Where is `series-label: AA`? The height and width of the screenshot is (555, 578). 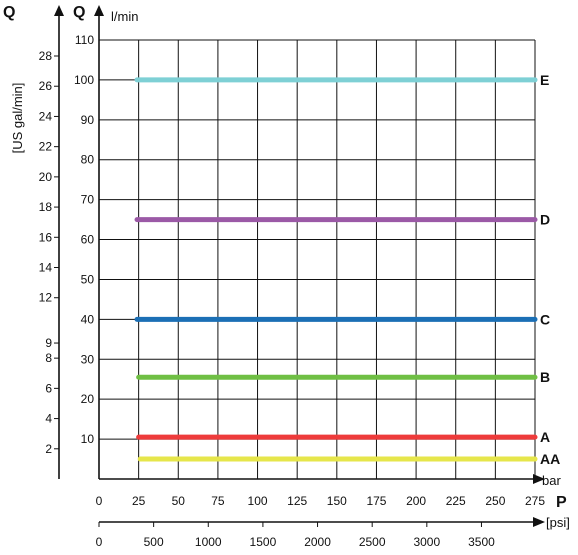
series-label: AA is located at coordinates (550, 459).